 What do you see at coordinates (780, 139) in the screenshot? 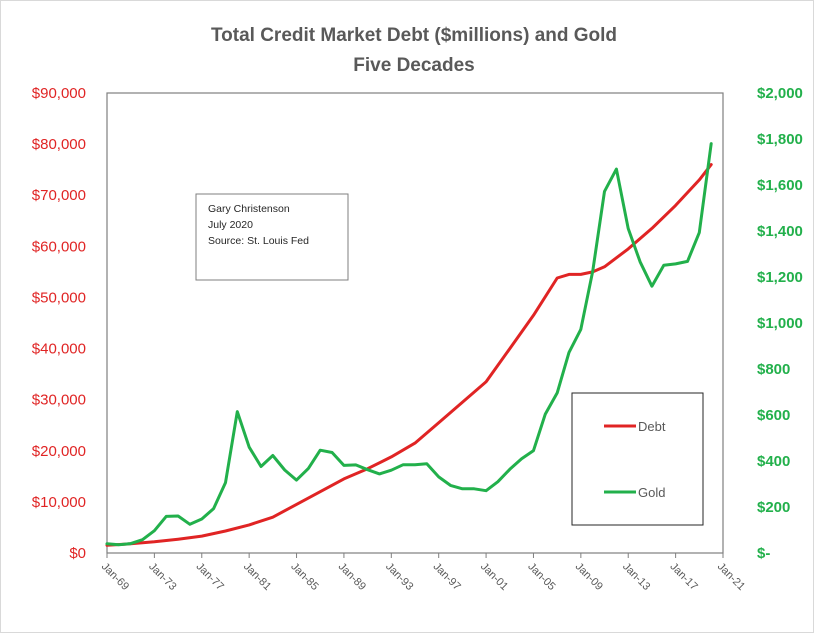
I see `y-right-tick-label: $1,800` at bounding box center [780, 139].